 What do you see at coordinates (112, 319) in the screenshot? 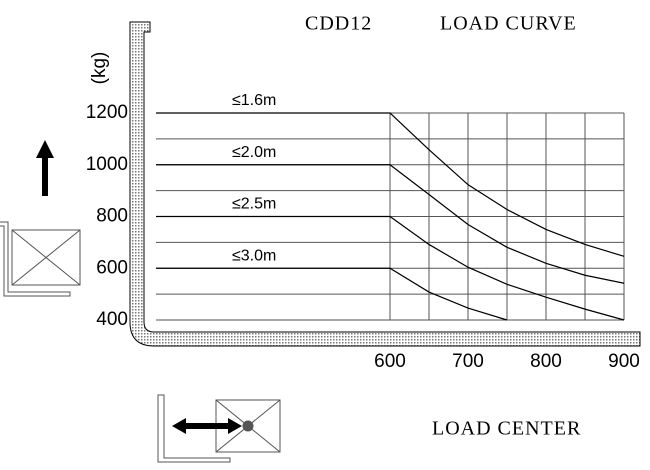
I see `y-tick-label: 400` at bounding box center [112, 319].